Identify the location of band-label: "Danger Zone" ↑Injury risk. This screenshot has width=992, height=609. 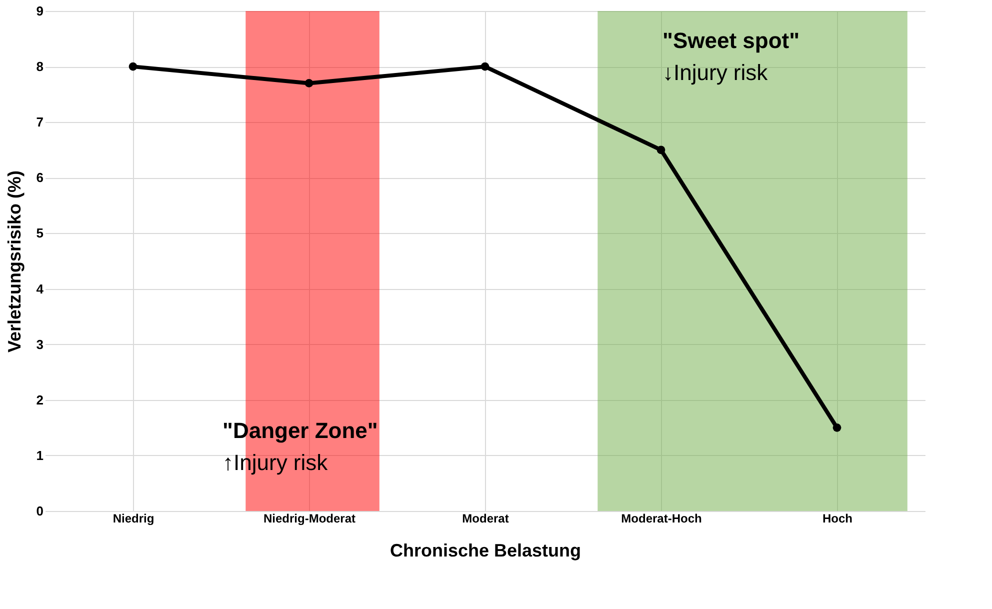
(300, 446).